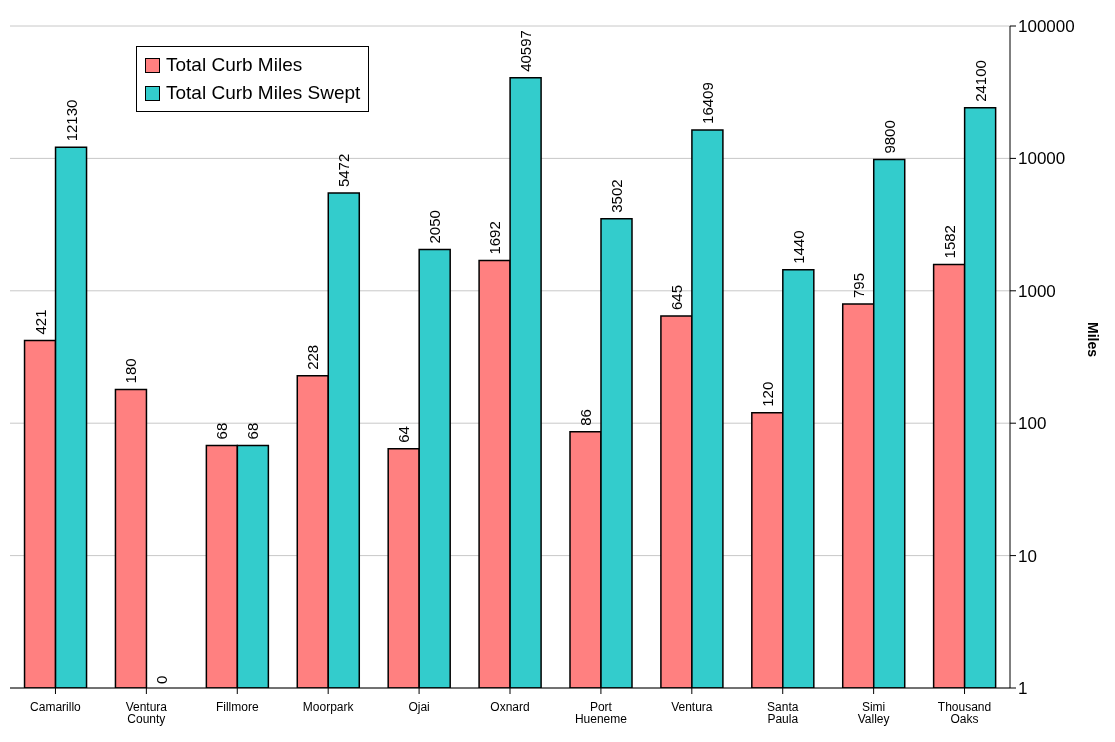 This screenshot has width=1115, height=742. Describe the element at coordinates (707, 103) in the screenshot. I see `data-label: 16409` at that location.